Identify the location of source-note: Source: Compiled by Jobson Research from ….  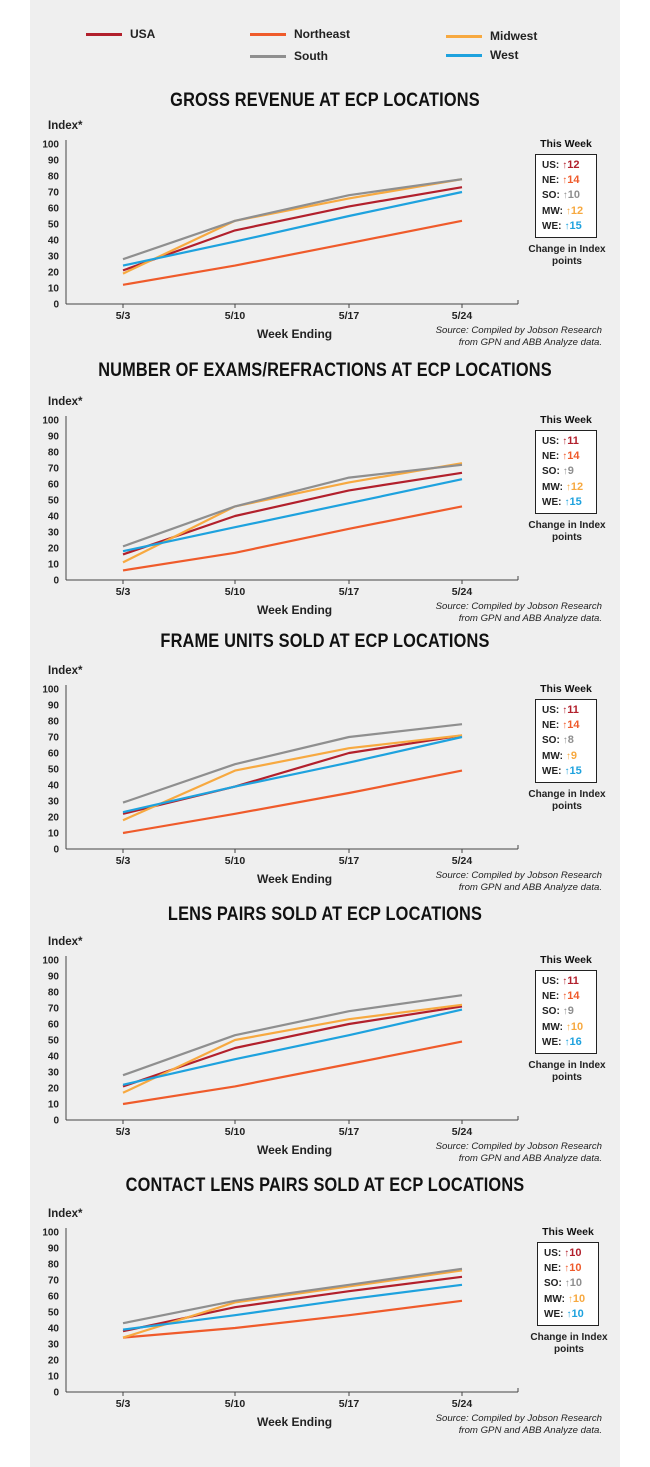
(492, 337).